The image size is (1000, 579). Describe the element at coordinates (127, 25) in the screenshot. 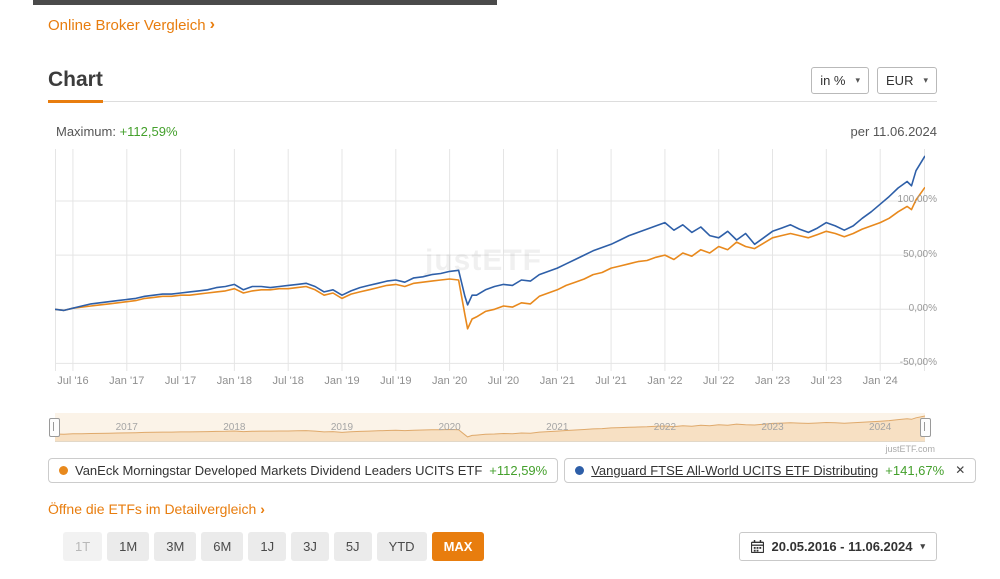

I see `broker-link-label: Online Broker Vergleich` at that location.